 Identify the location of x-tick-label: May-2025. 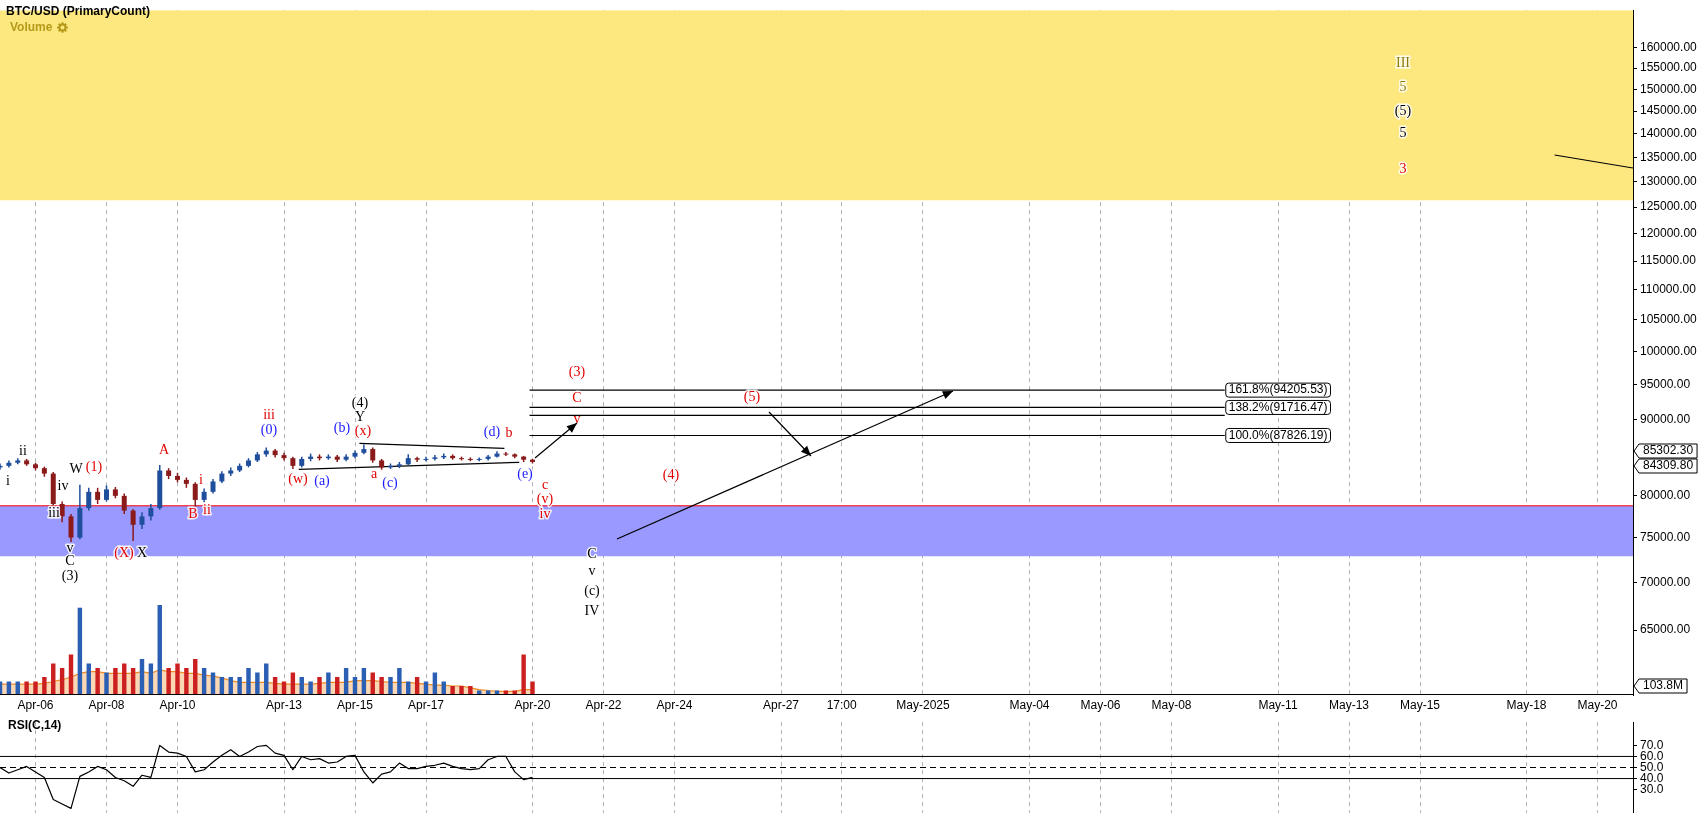
(923, 704).